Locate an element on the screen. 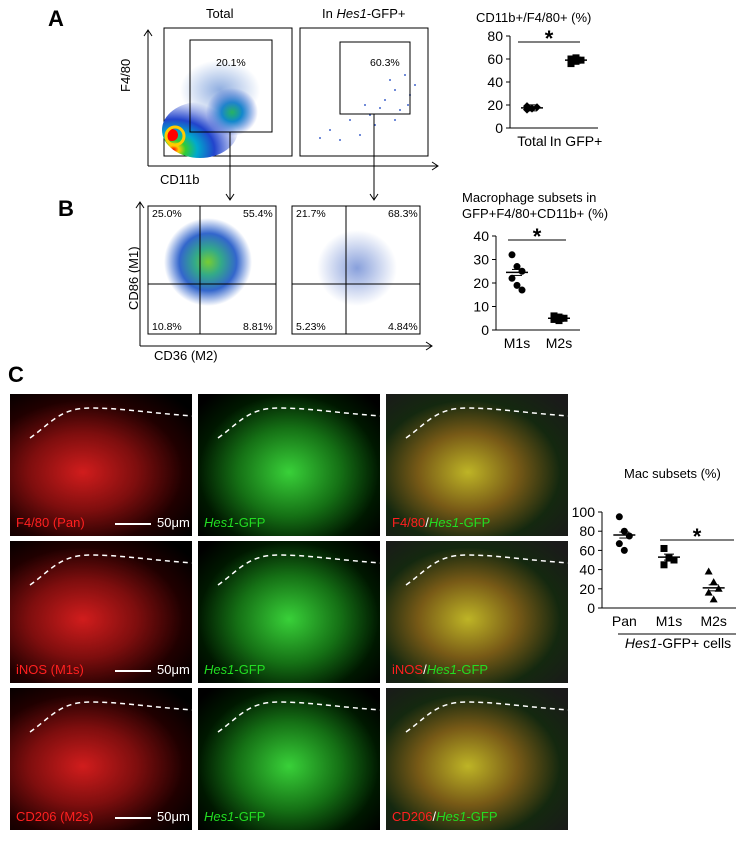 The image size is (754, 851). marker-label: iNOS (M1s) is located at coordinates (50, 669).